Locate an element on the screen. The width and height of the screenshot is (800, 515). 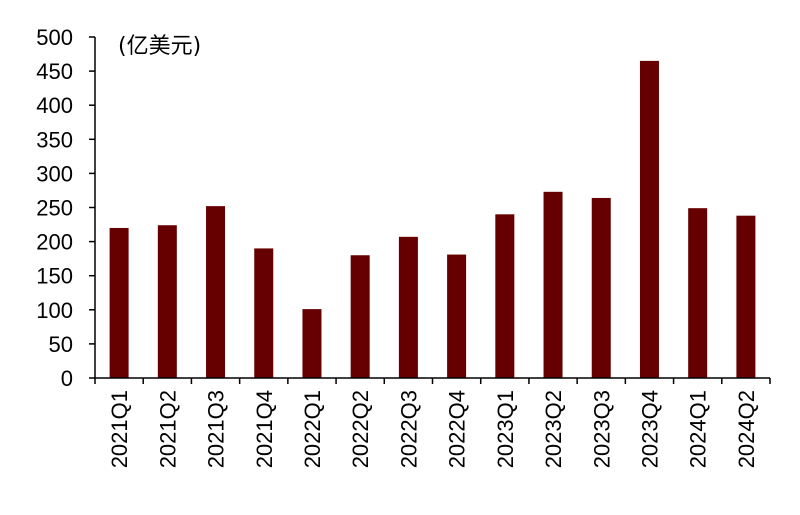
x-tick-label: 2024Q2 is located at coordinates (746, 429).